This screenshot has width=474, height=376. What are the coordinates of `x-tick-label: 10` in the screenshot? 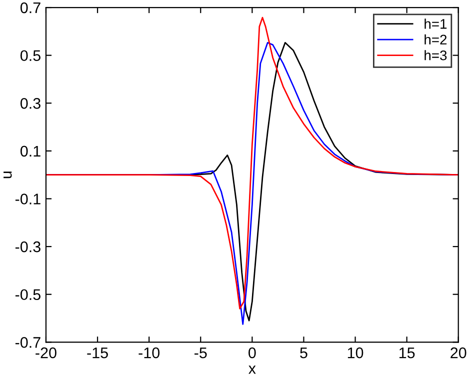 It's located at (356, 352).